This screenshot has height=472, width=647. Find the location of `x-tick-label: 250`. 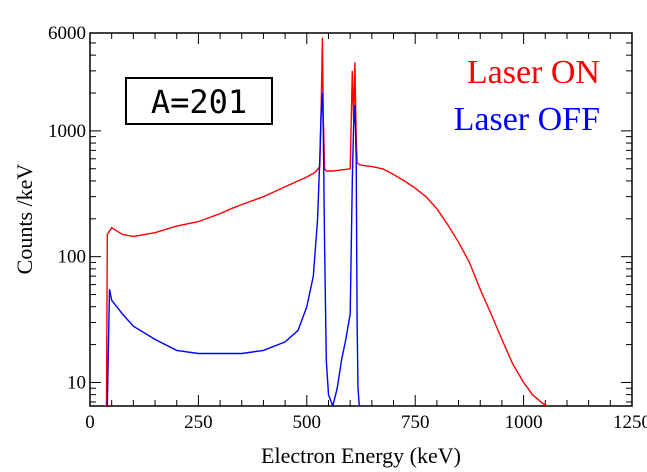

x-tick-label: 250 is located at coordinates (198, 422).